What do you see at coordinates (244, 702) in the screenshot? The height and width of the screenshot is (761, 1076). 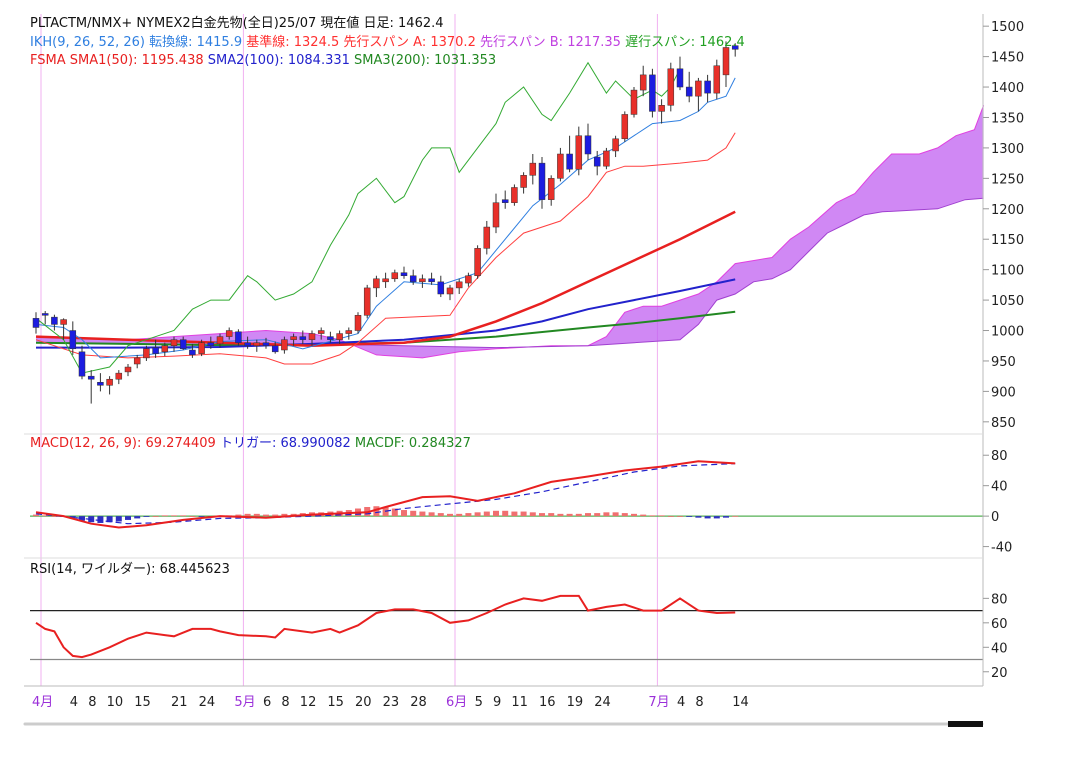 I see `x-month-label: 5月` at bounding box center [244, 702].